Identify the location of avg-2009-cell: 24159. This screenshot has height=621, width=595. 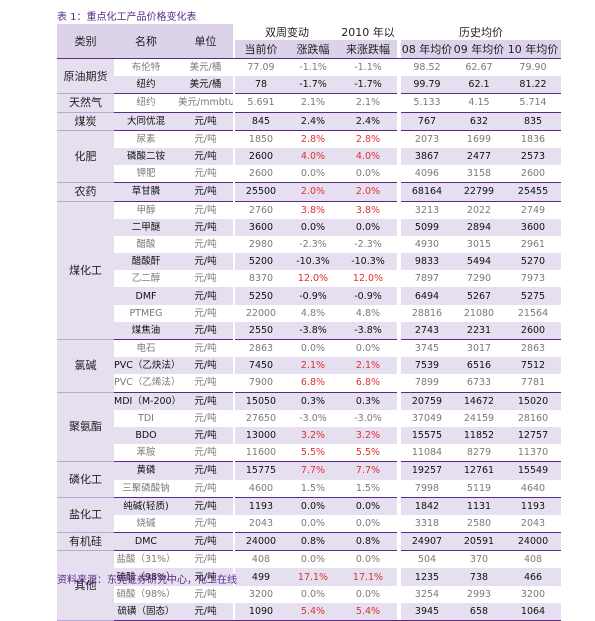
(479, 418).